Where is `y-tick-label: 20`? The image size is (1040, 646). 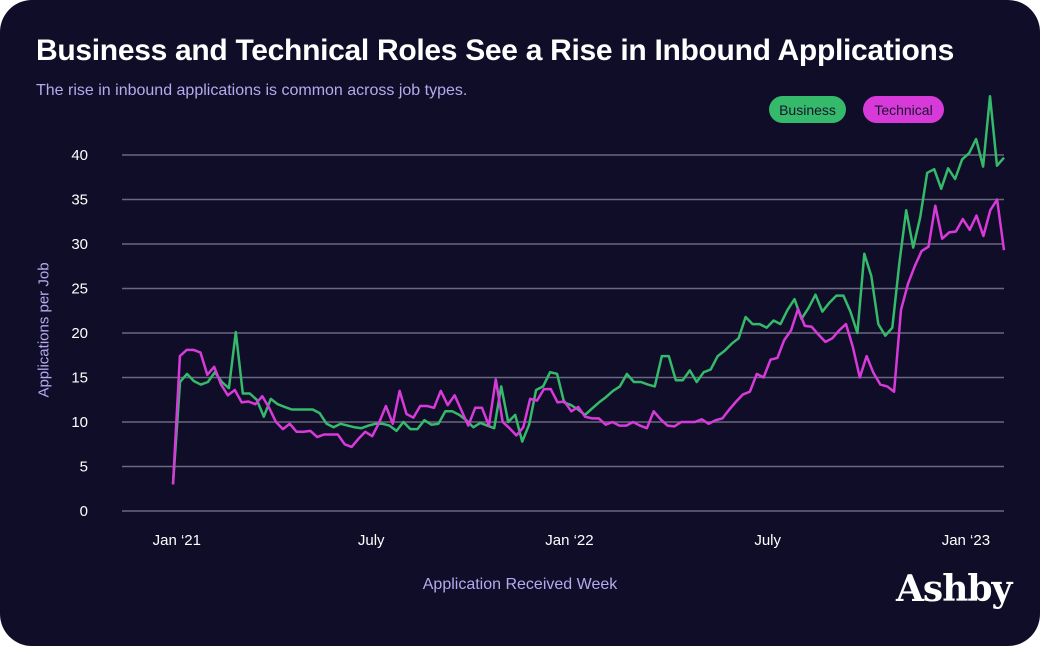
y-tick-label: 20 is located at coordinates (79, 333).